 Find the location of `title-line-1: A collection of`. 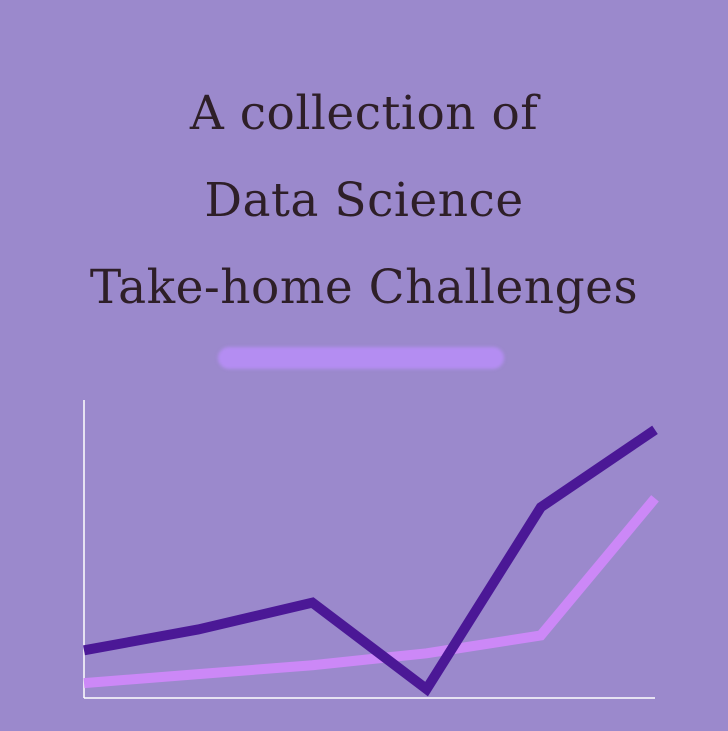

title-line-1: A collection of is located at coordinates (364, 113).